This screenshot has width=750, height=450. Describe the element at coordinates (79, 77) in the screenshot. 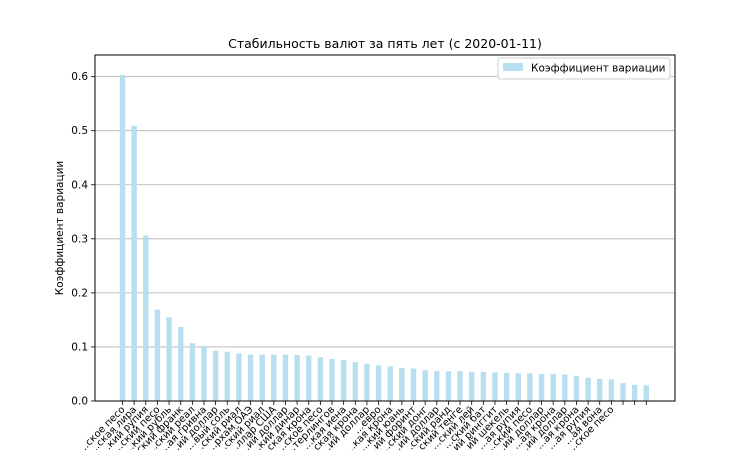

I see `y-tick-label: 0.6` at that location.